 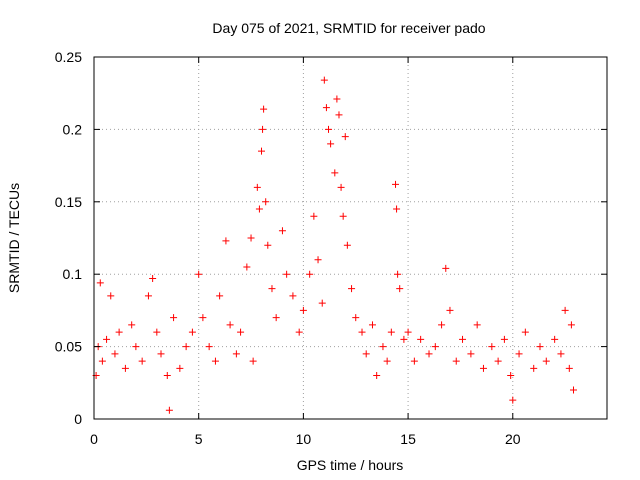 I want to click on y-tick-label: 0.2, so click(x=73, y=129).